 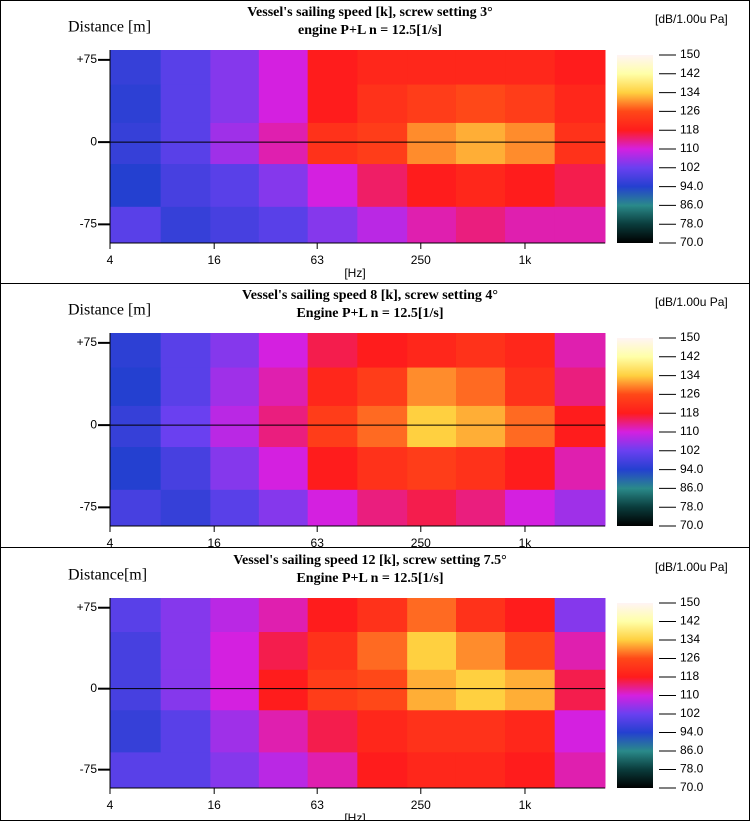 What do you see at coordinates (691, 302) in the screenshot?
I see `colorbar-label: [dB/1.00u Pa]` at bounding box center [691, 302].